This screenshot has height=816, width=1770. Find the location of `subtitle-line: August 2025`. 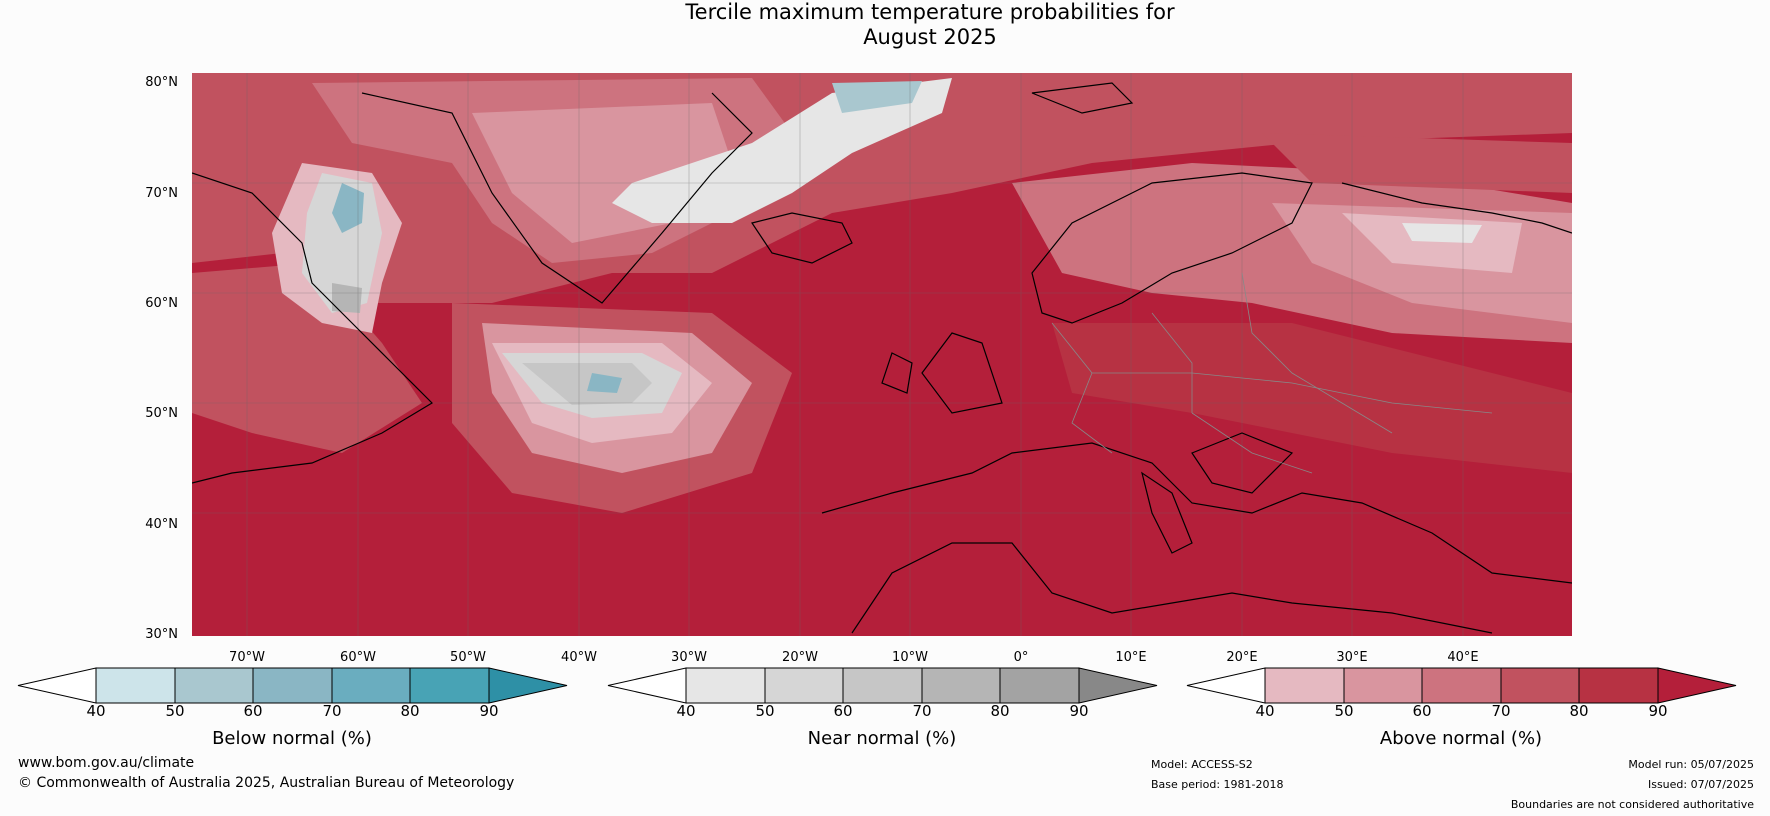

subtitle-line: August 2025 is located at coordinates (930, 37).